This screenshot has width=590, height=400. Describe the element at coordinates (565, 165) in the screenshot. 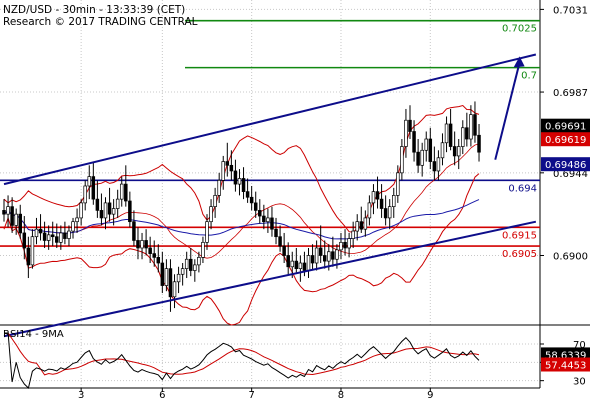

I see `price-badge-label: 0.69486` at that location.